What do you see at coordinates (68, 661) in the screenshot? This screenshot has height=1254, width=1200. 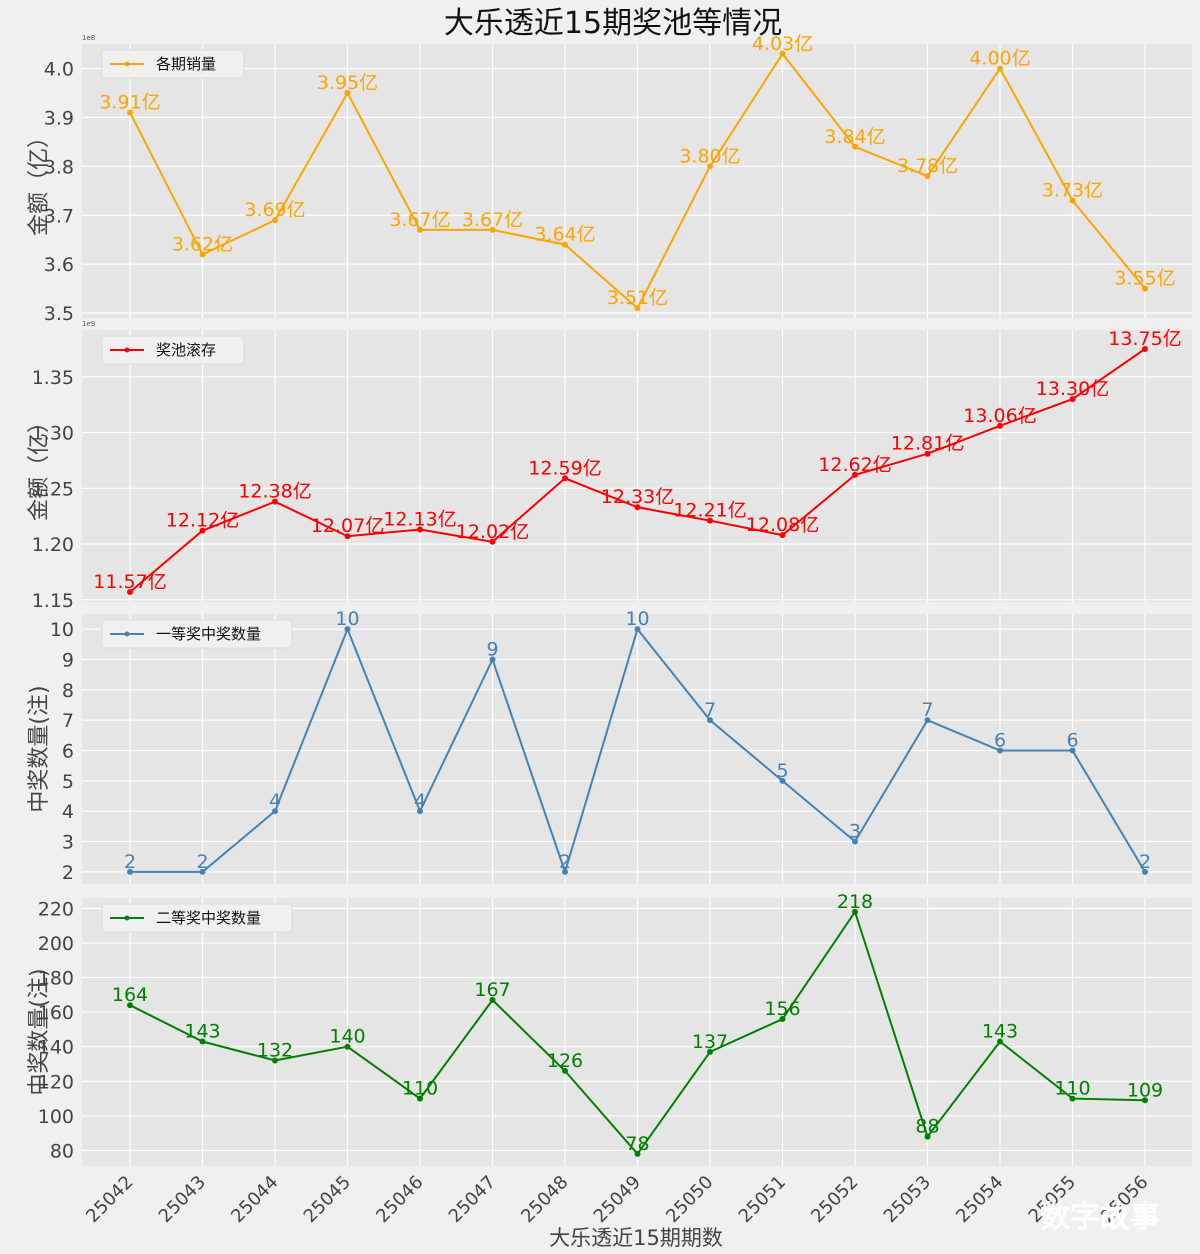 I see `y-tick-label: 9` at bounding box center [68, 661].